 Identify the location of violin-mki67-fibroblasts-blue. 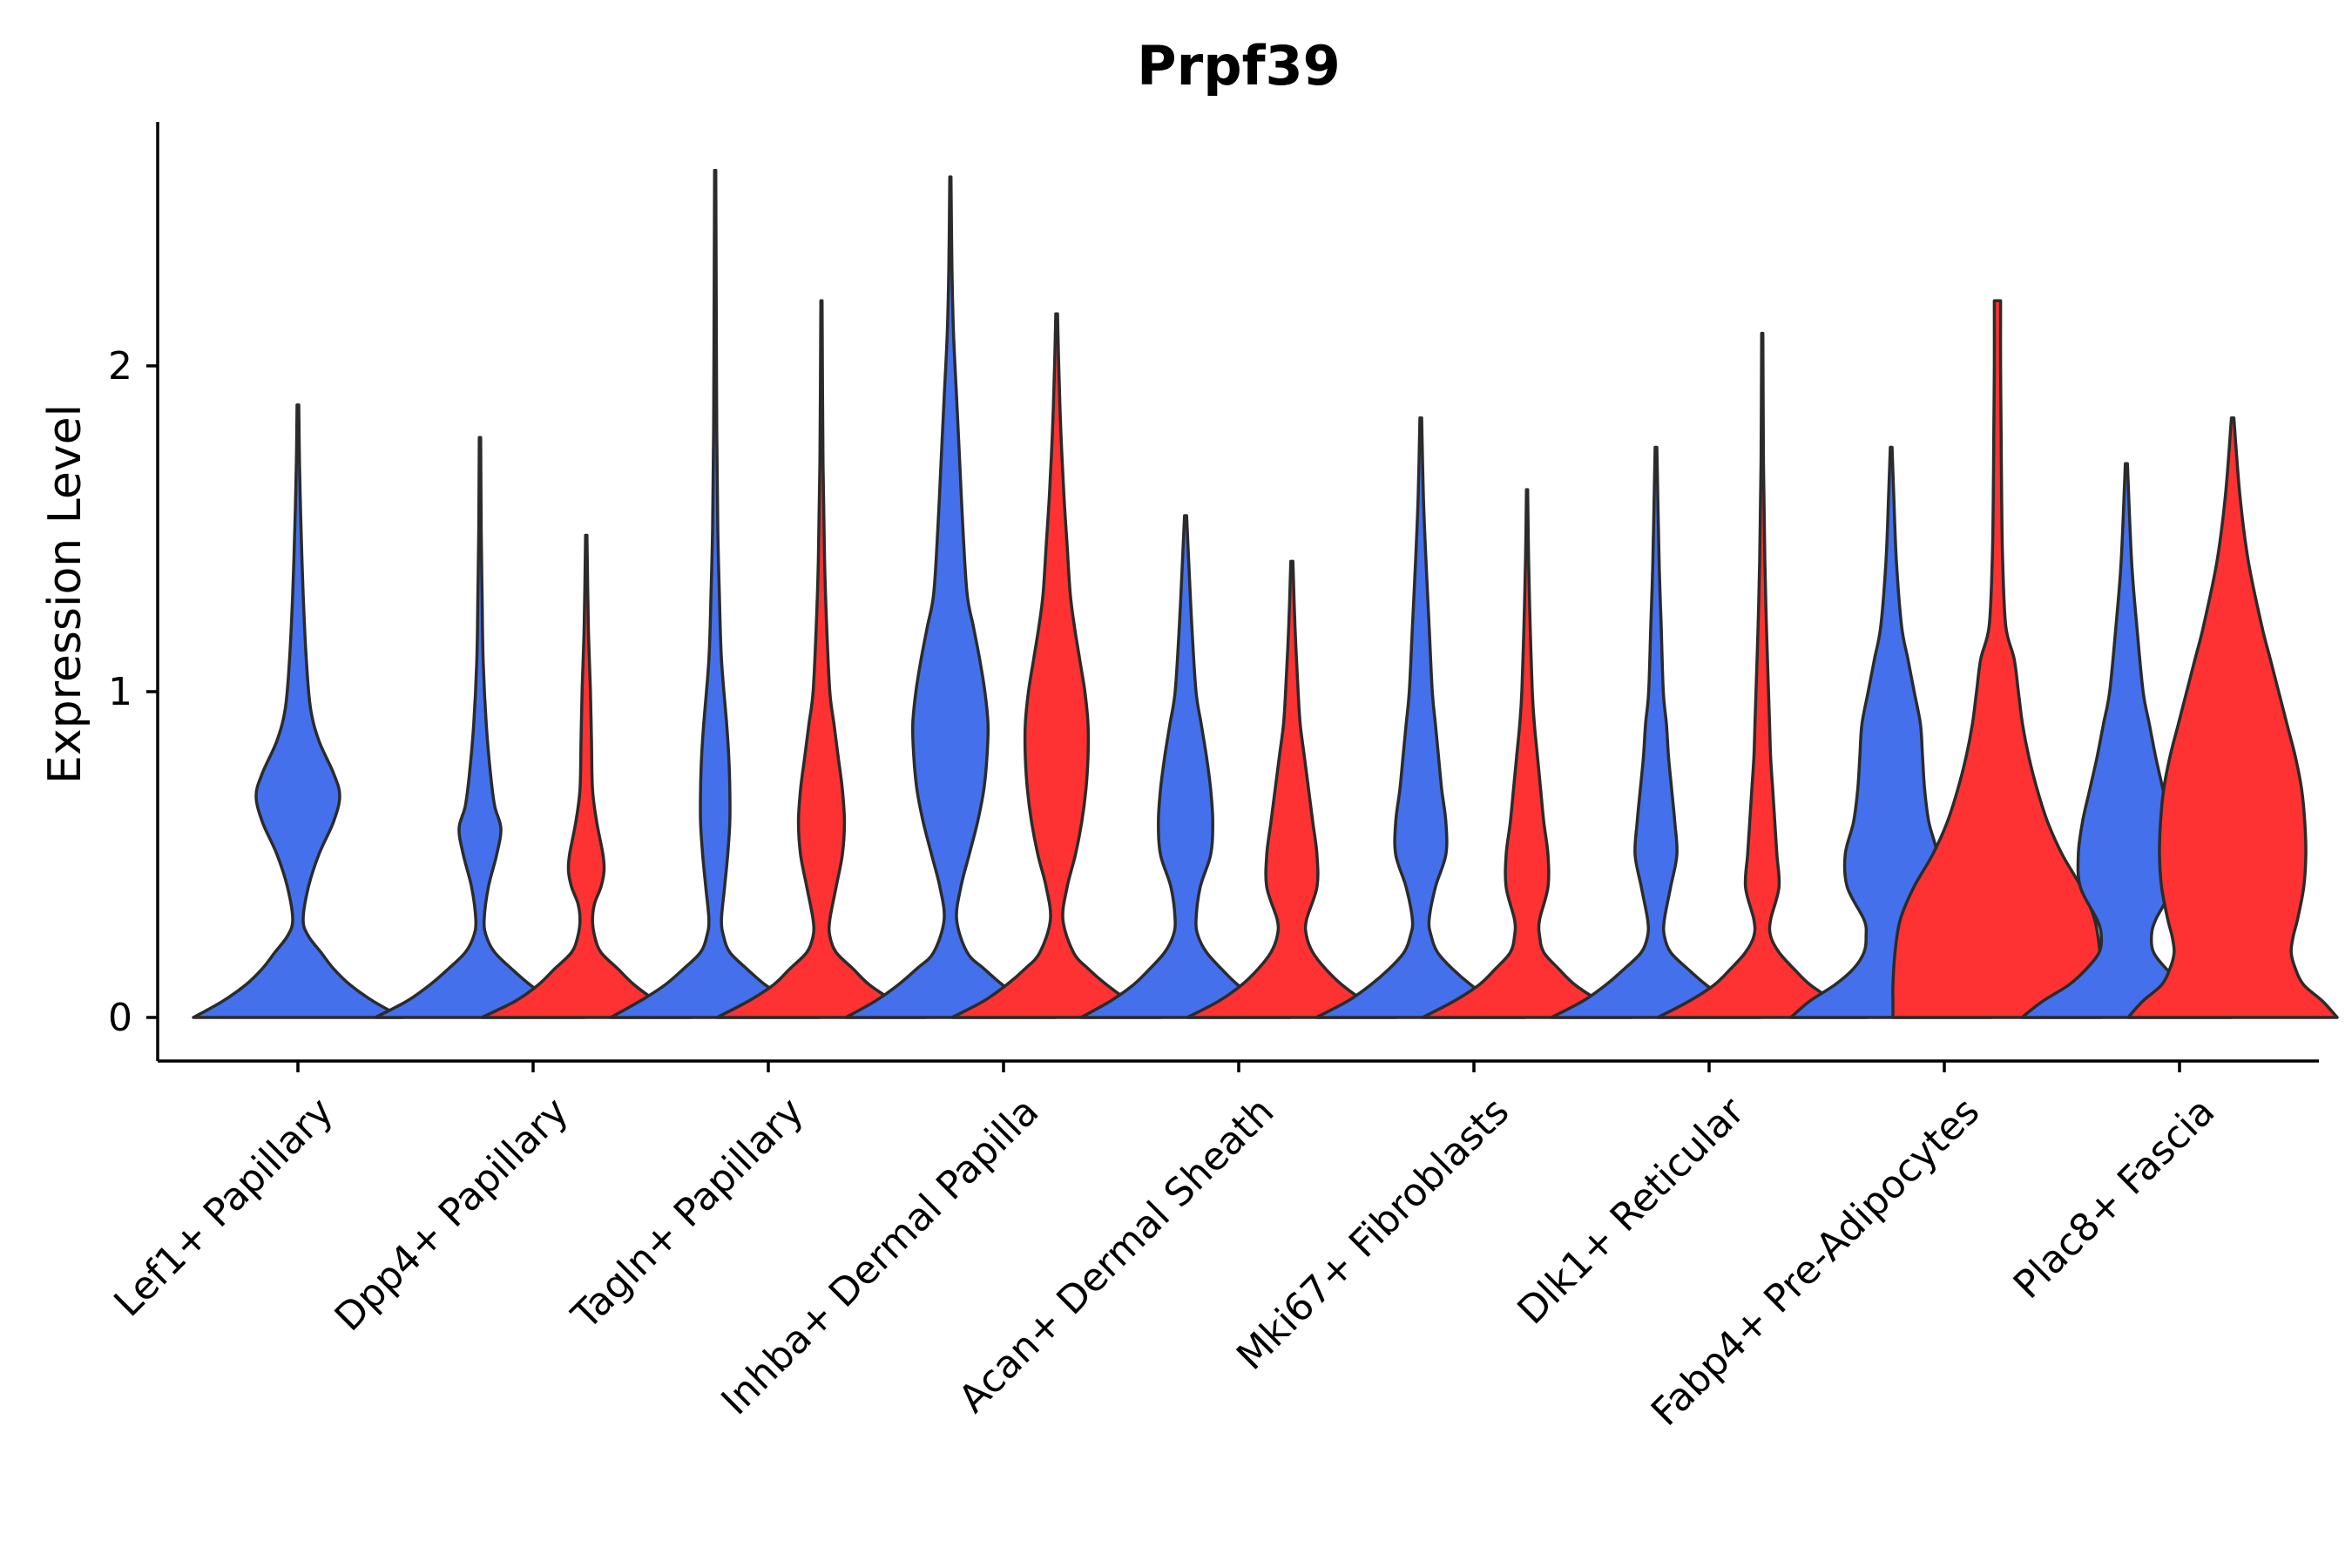
(1421, 717).